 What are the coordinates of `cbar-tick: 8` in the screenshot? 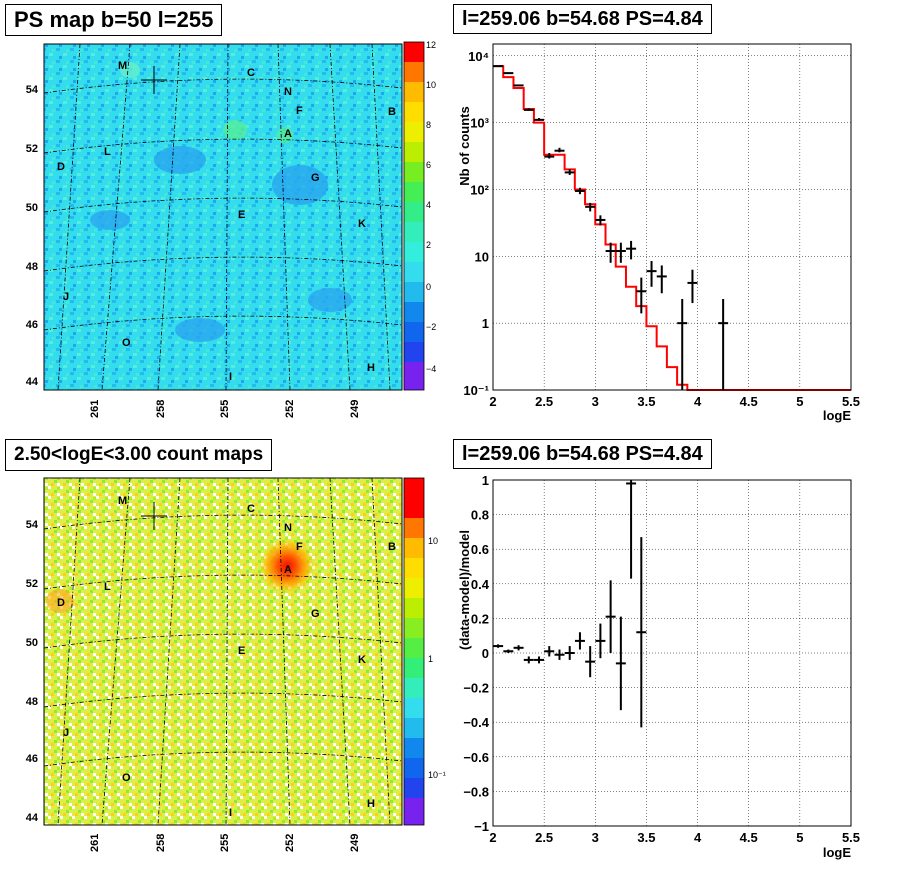 It's located at (428, 125).